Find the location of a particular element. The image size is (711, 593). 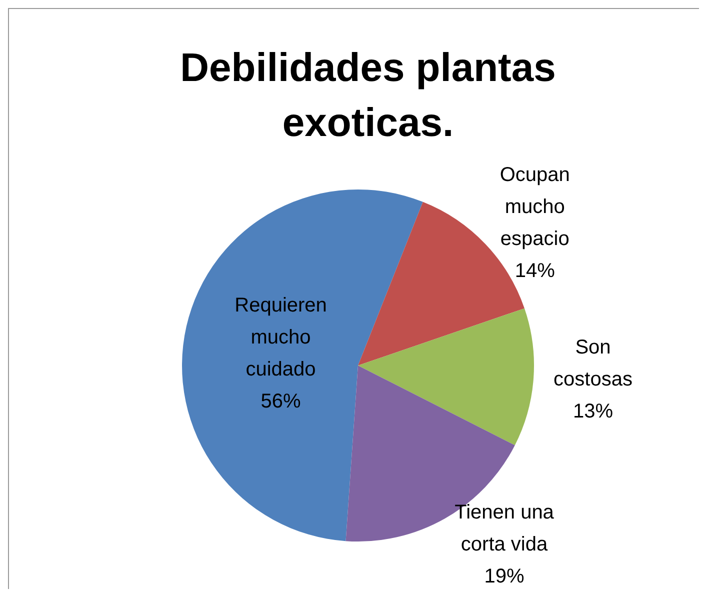

data-label: 14% is located at coordinates (535, 271).